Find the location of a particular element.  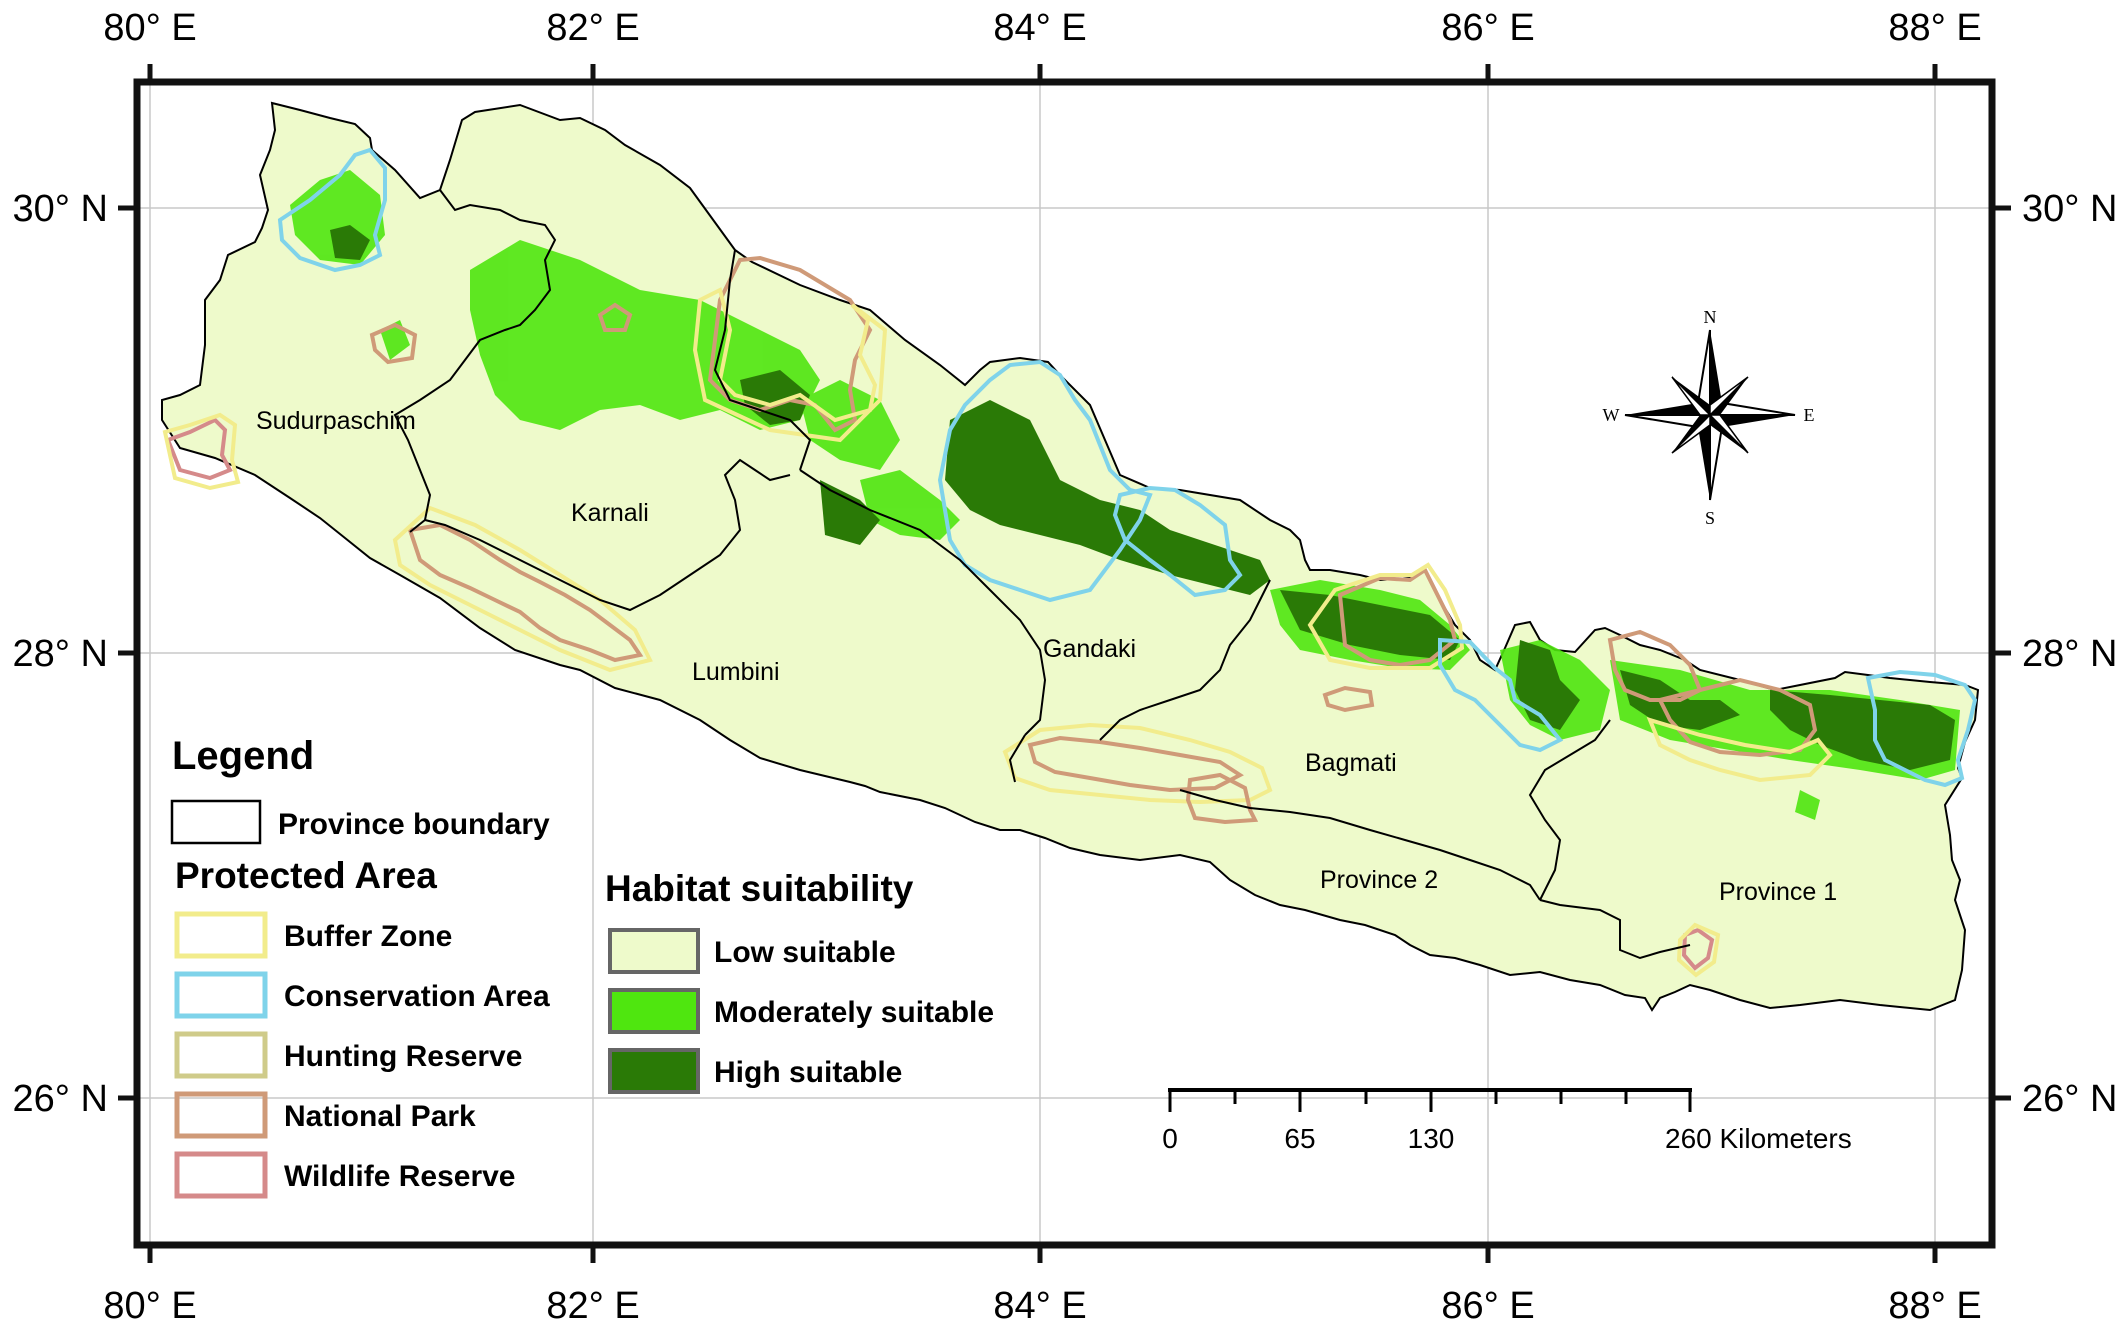

legend-swatch-province-boundary is located at coordinates (216, 822).